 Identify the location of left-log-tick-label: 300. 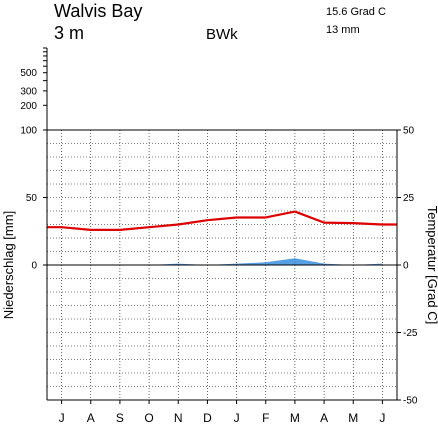
(28, 91).